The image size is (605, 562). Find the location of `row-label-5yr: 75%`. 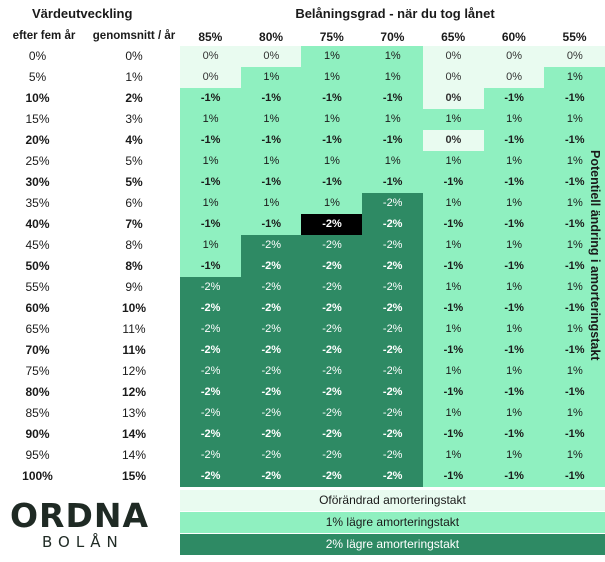

row-label-5yr: 75% is located at coordinates (37, 371).